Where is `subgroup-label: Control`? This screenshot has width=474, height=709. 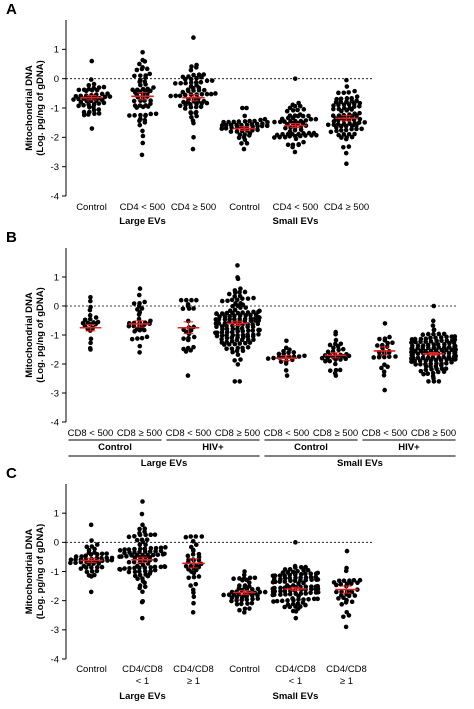 subgroup-label: Control is located at coordinates (115, 447).